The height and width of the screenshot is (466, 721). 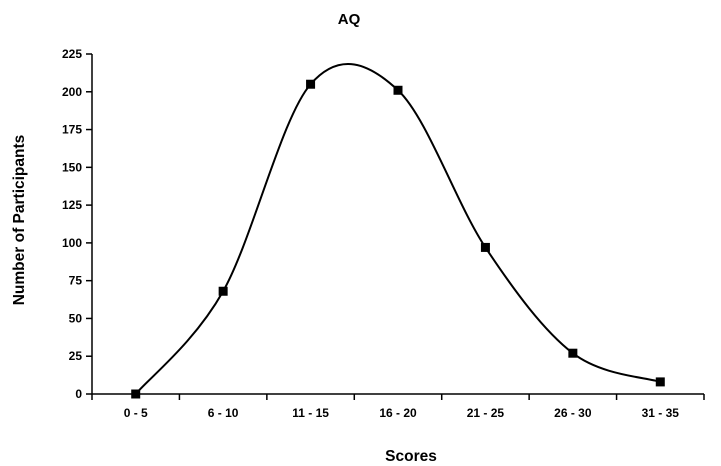 I want to click on x-tick-label: 26 - 30, so click(x=573, y=413).